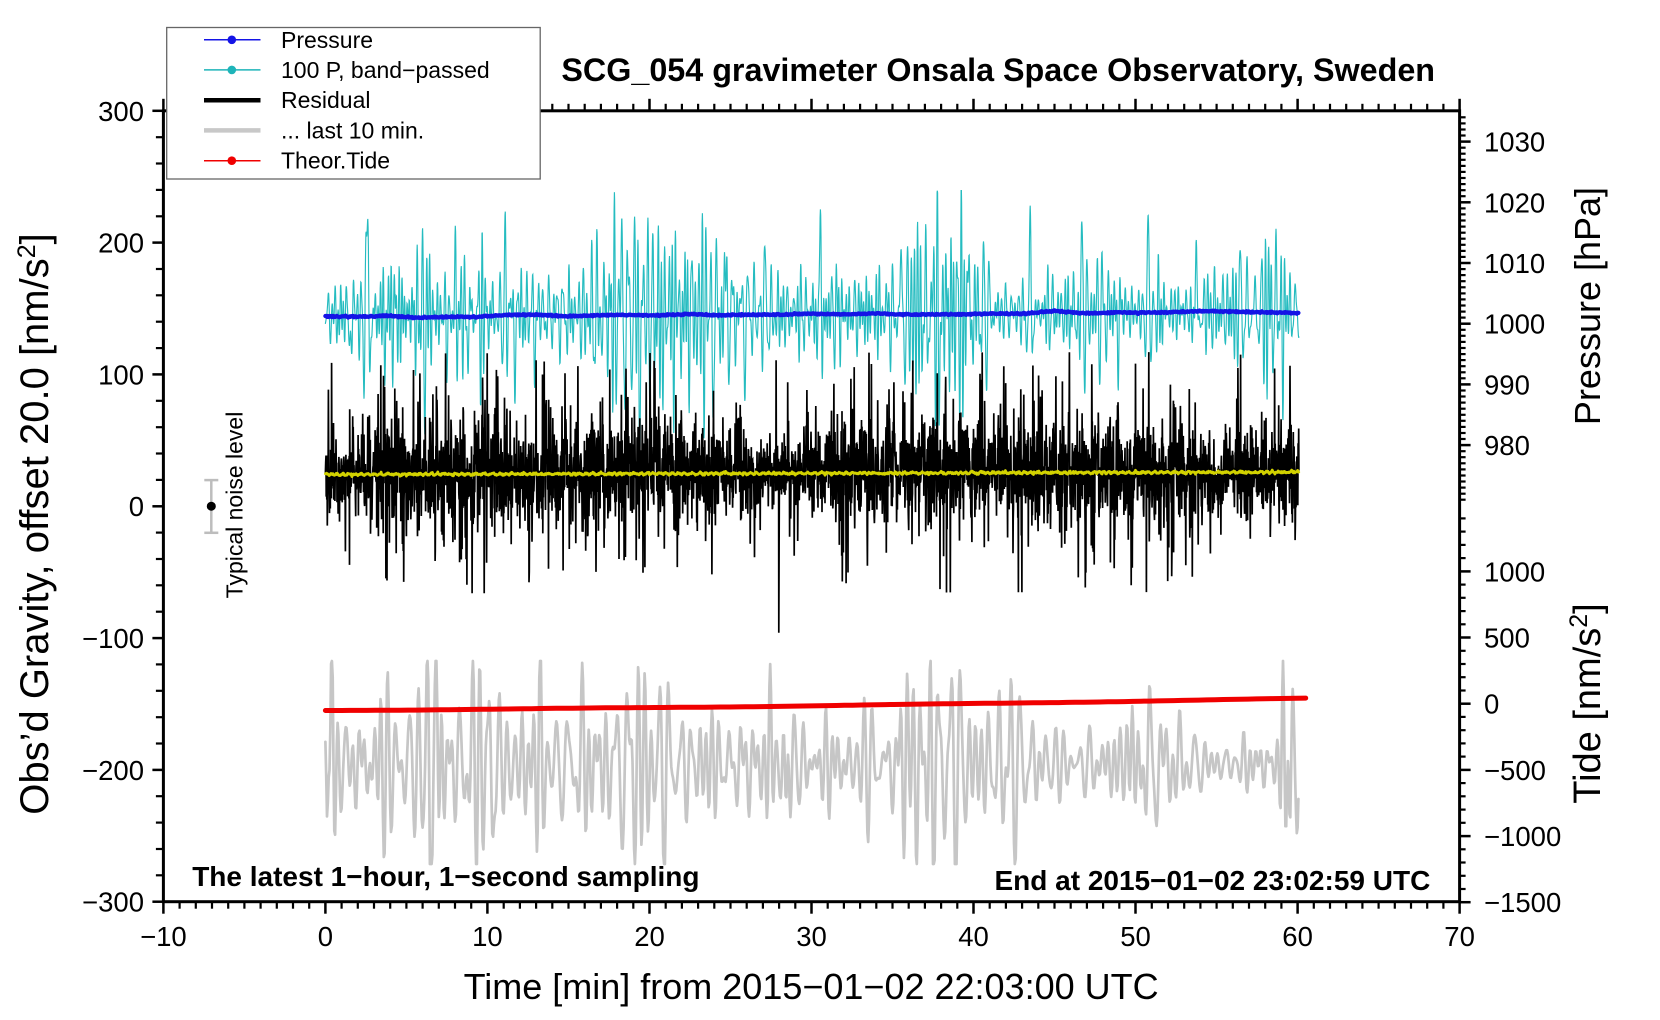  I want to click on svg-text: 30, so click(811, 936).